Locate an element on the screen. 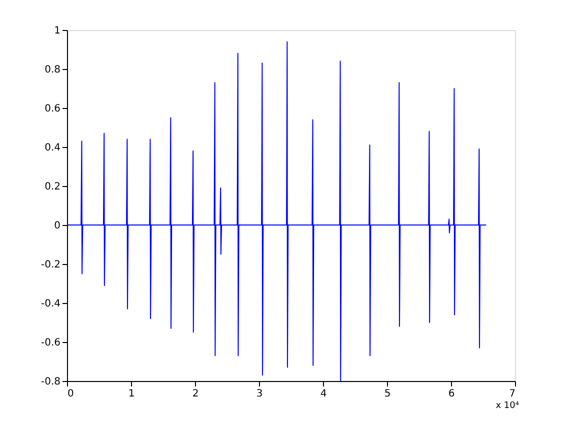 This screenshot has width=576, height=432. y-tick-label: 0.2 is located at coordinates (52, 187).